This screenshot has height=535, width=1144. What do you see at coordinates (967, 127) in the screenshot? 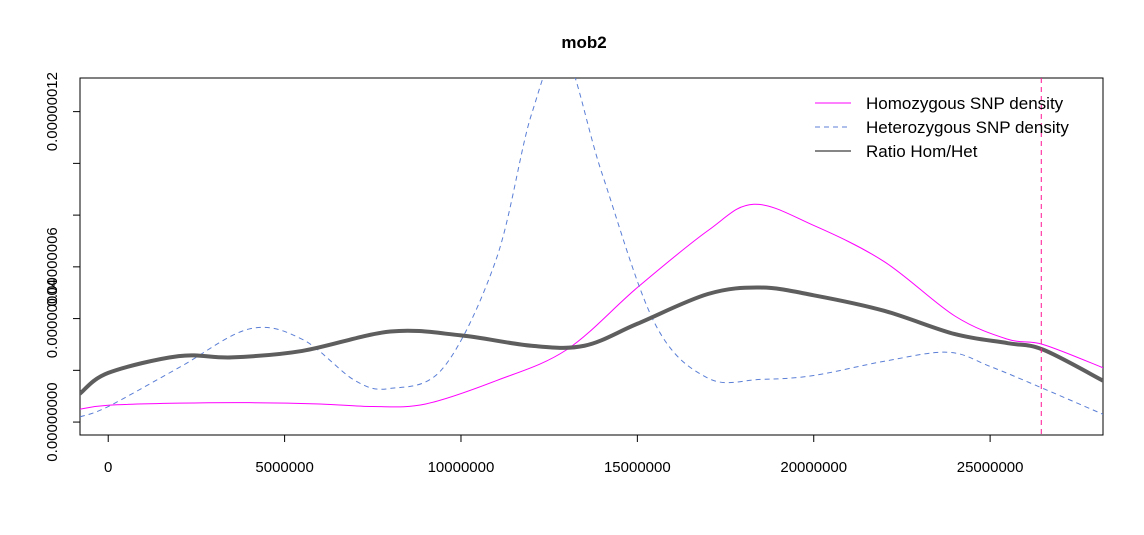
I see `legend-label: Heterozygous SNP density` at bounding box center [967, 127].